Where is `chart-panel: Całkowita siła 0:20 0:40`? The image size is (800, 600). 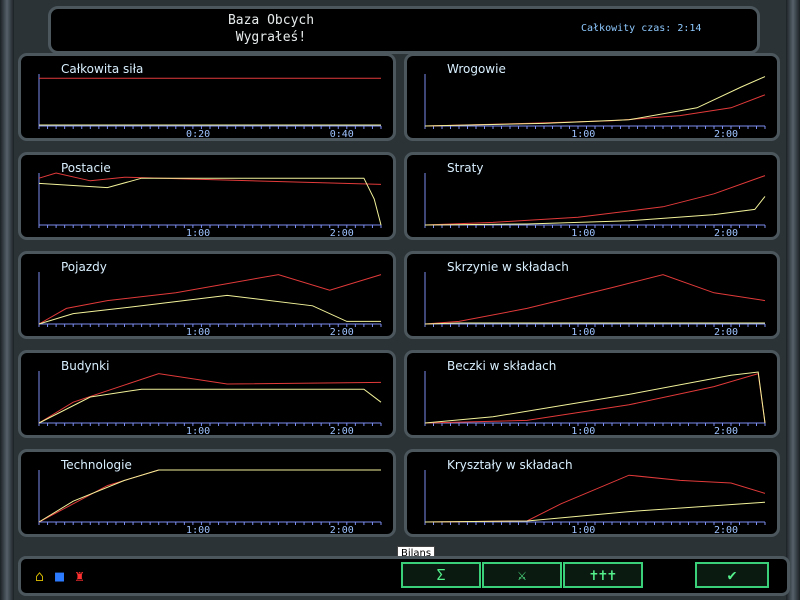
chart-panel: Całkowita siła 0:20 0:40 is located at coordinates (207, 97).